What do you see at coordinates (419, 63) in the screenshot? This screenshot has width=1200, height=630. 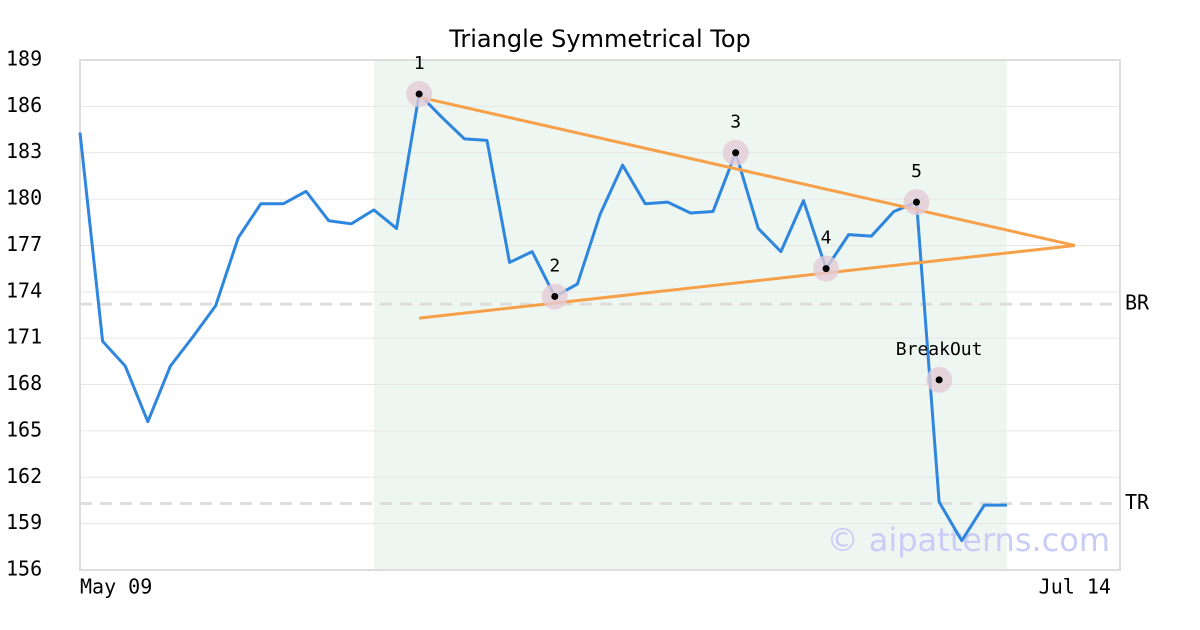 I see `point-label: 1` at bounding box center [419, 63].